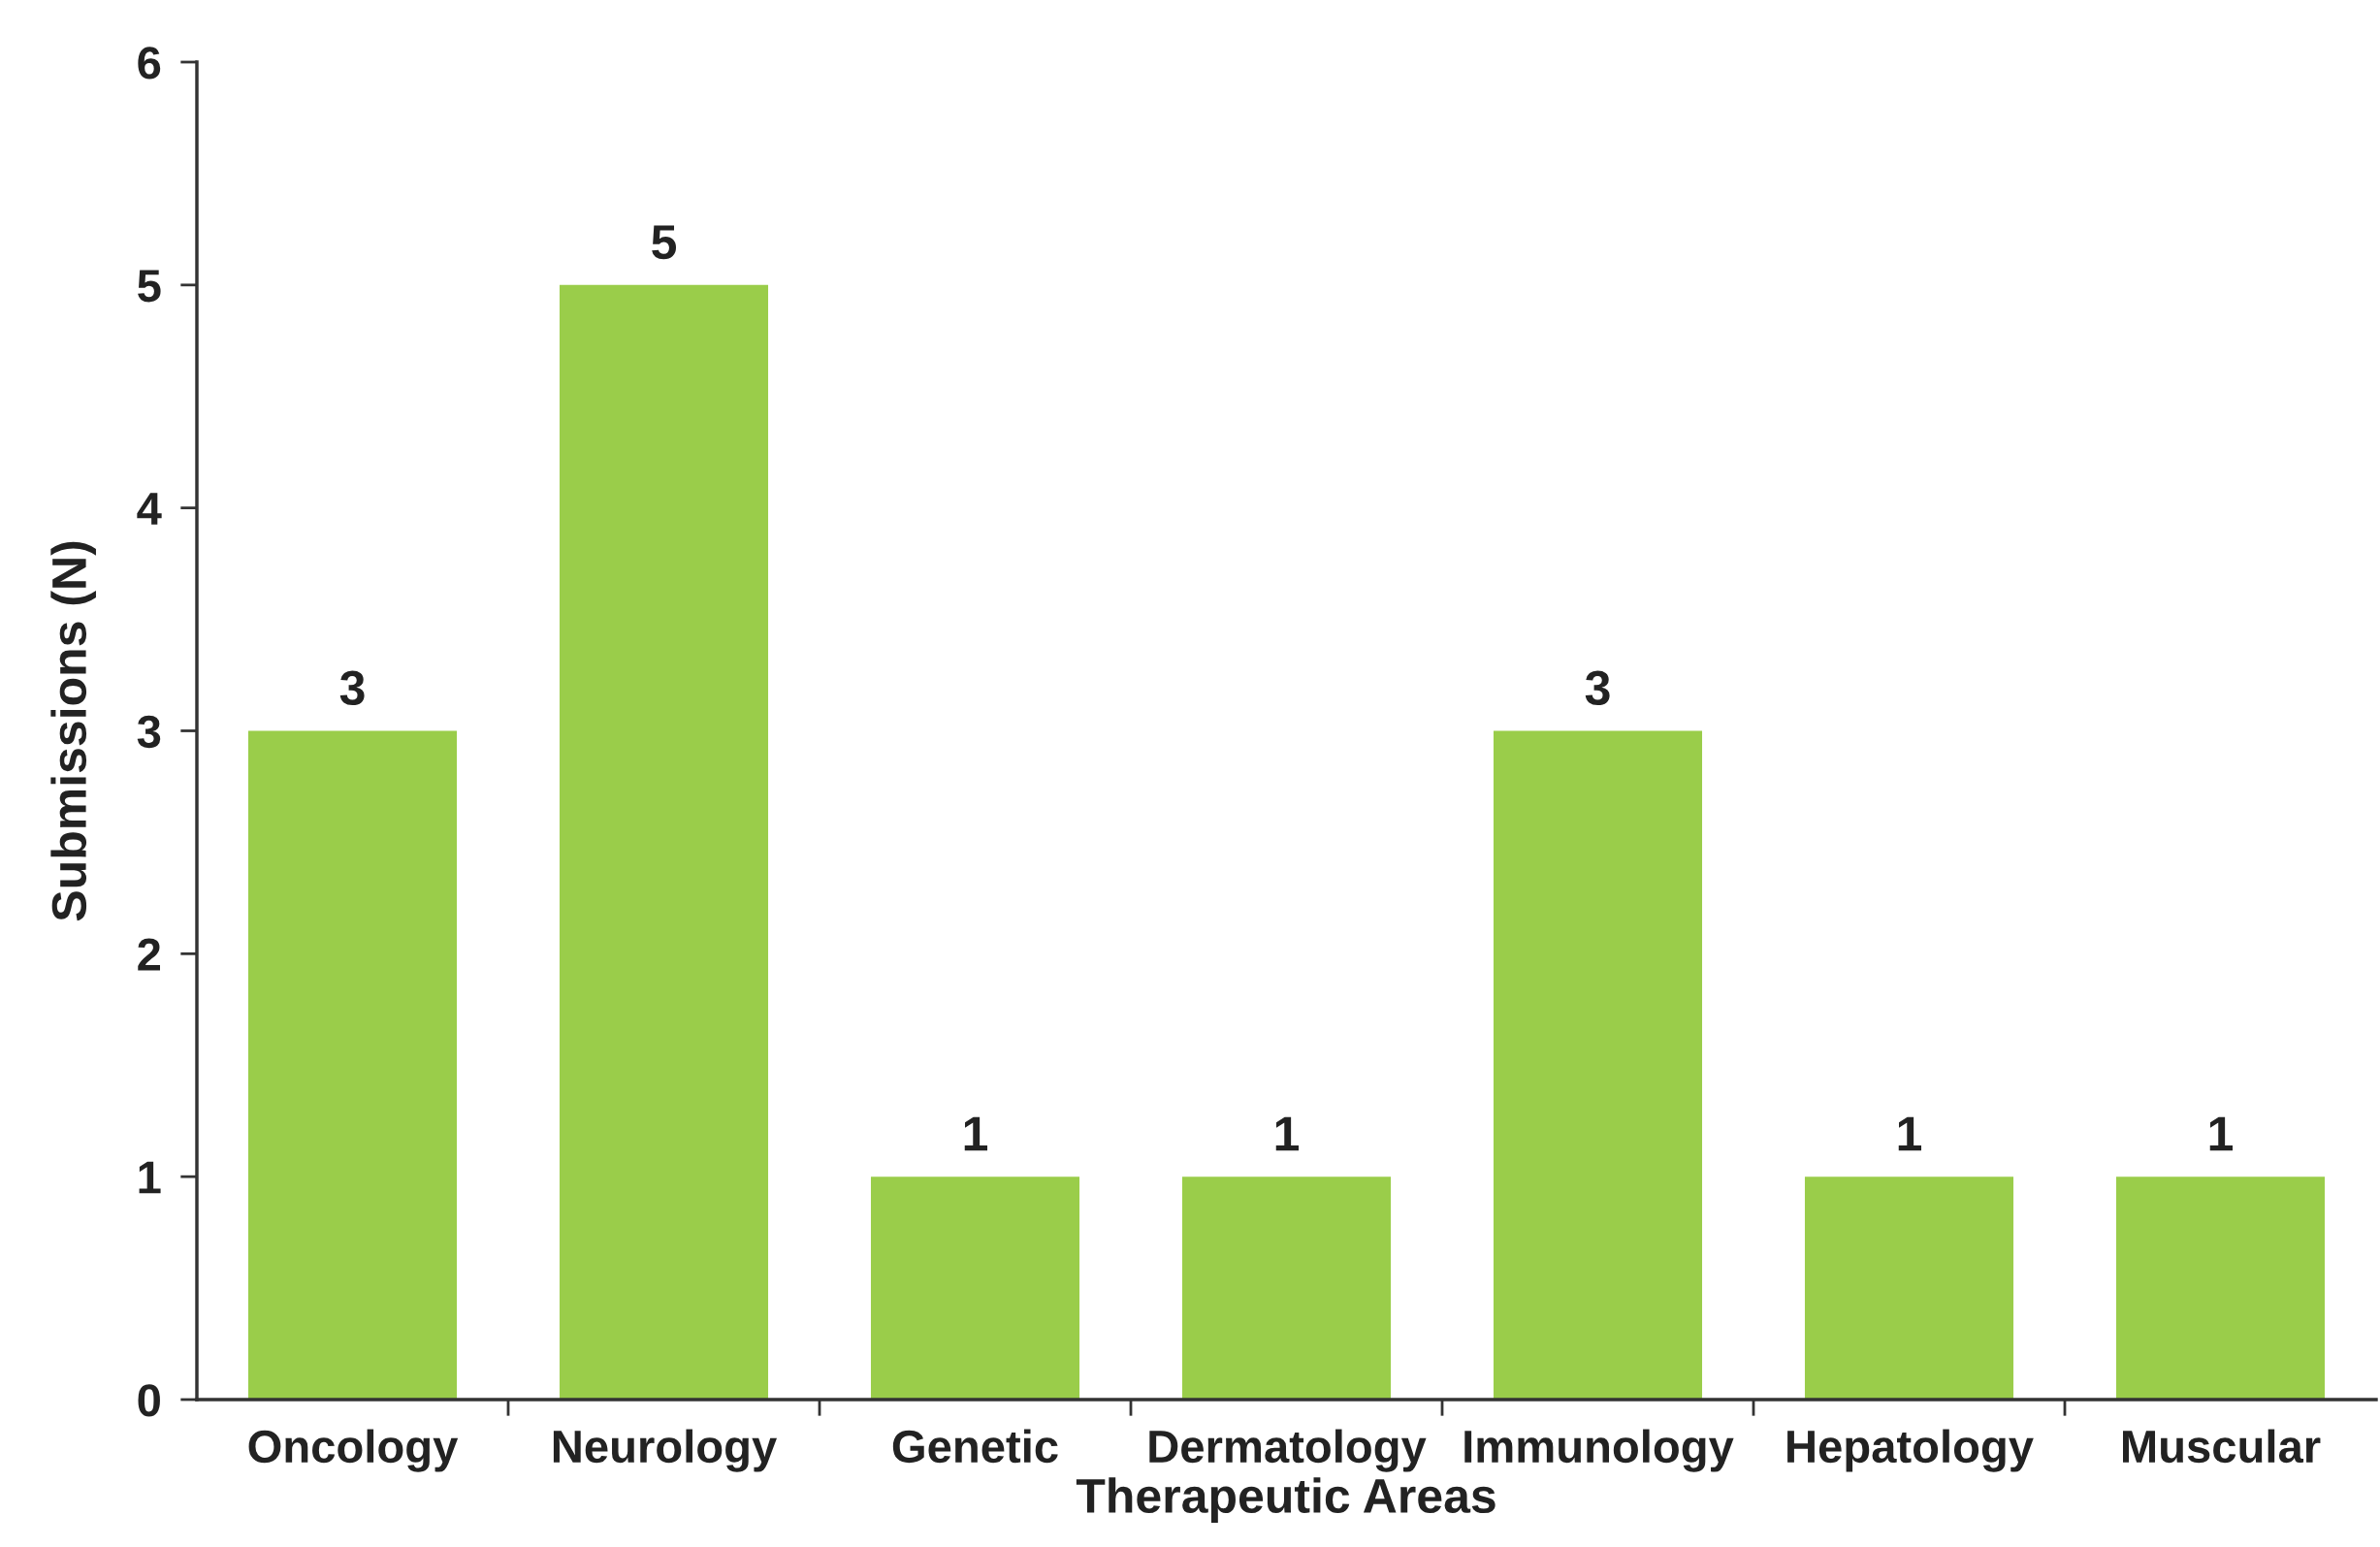 This screenshot has width=2380, height=1547. I want to click on x-tick-label: Immunology, so click(1599, 1450).